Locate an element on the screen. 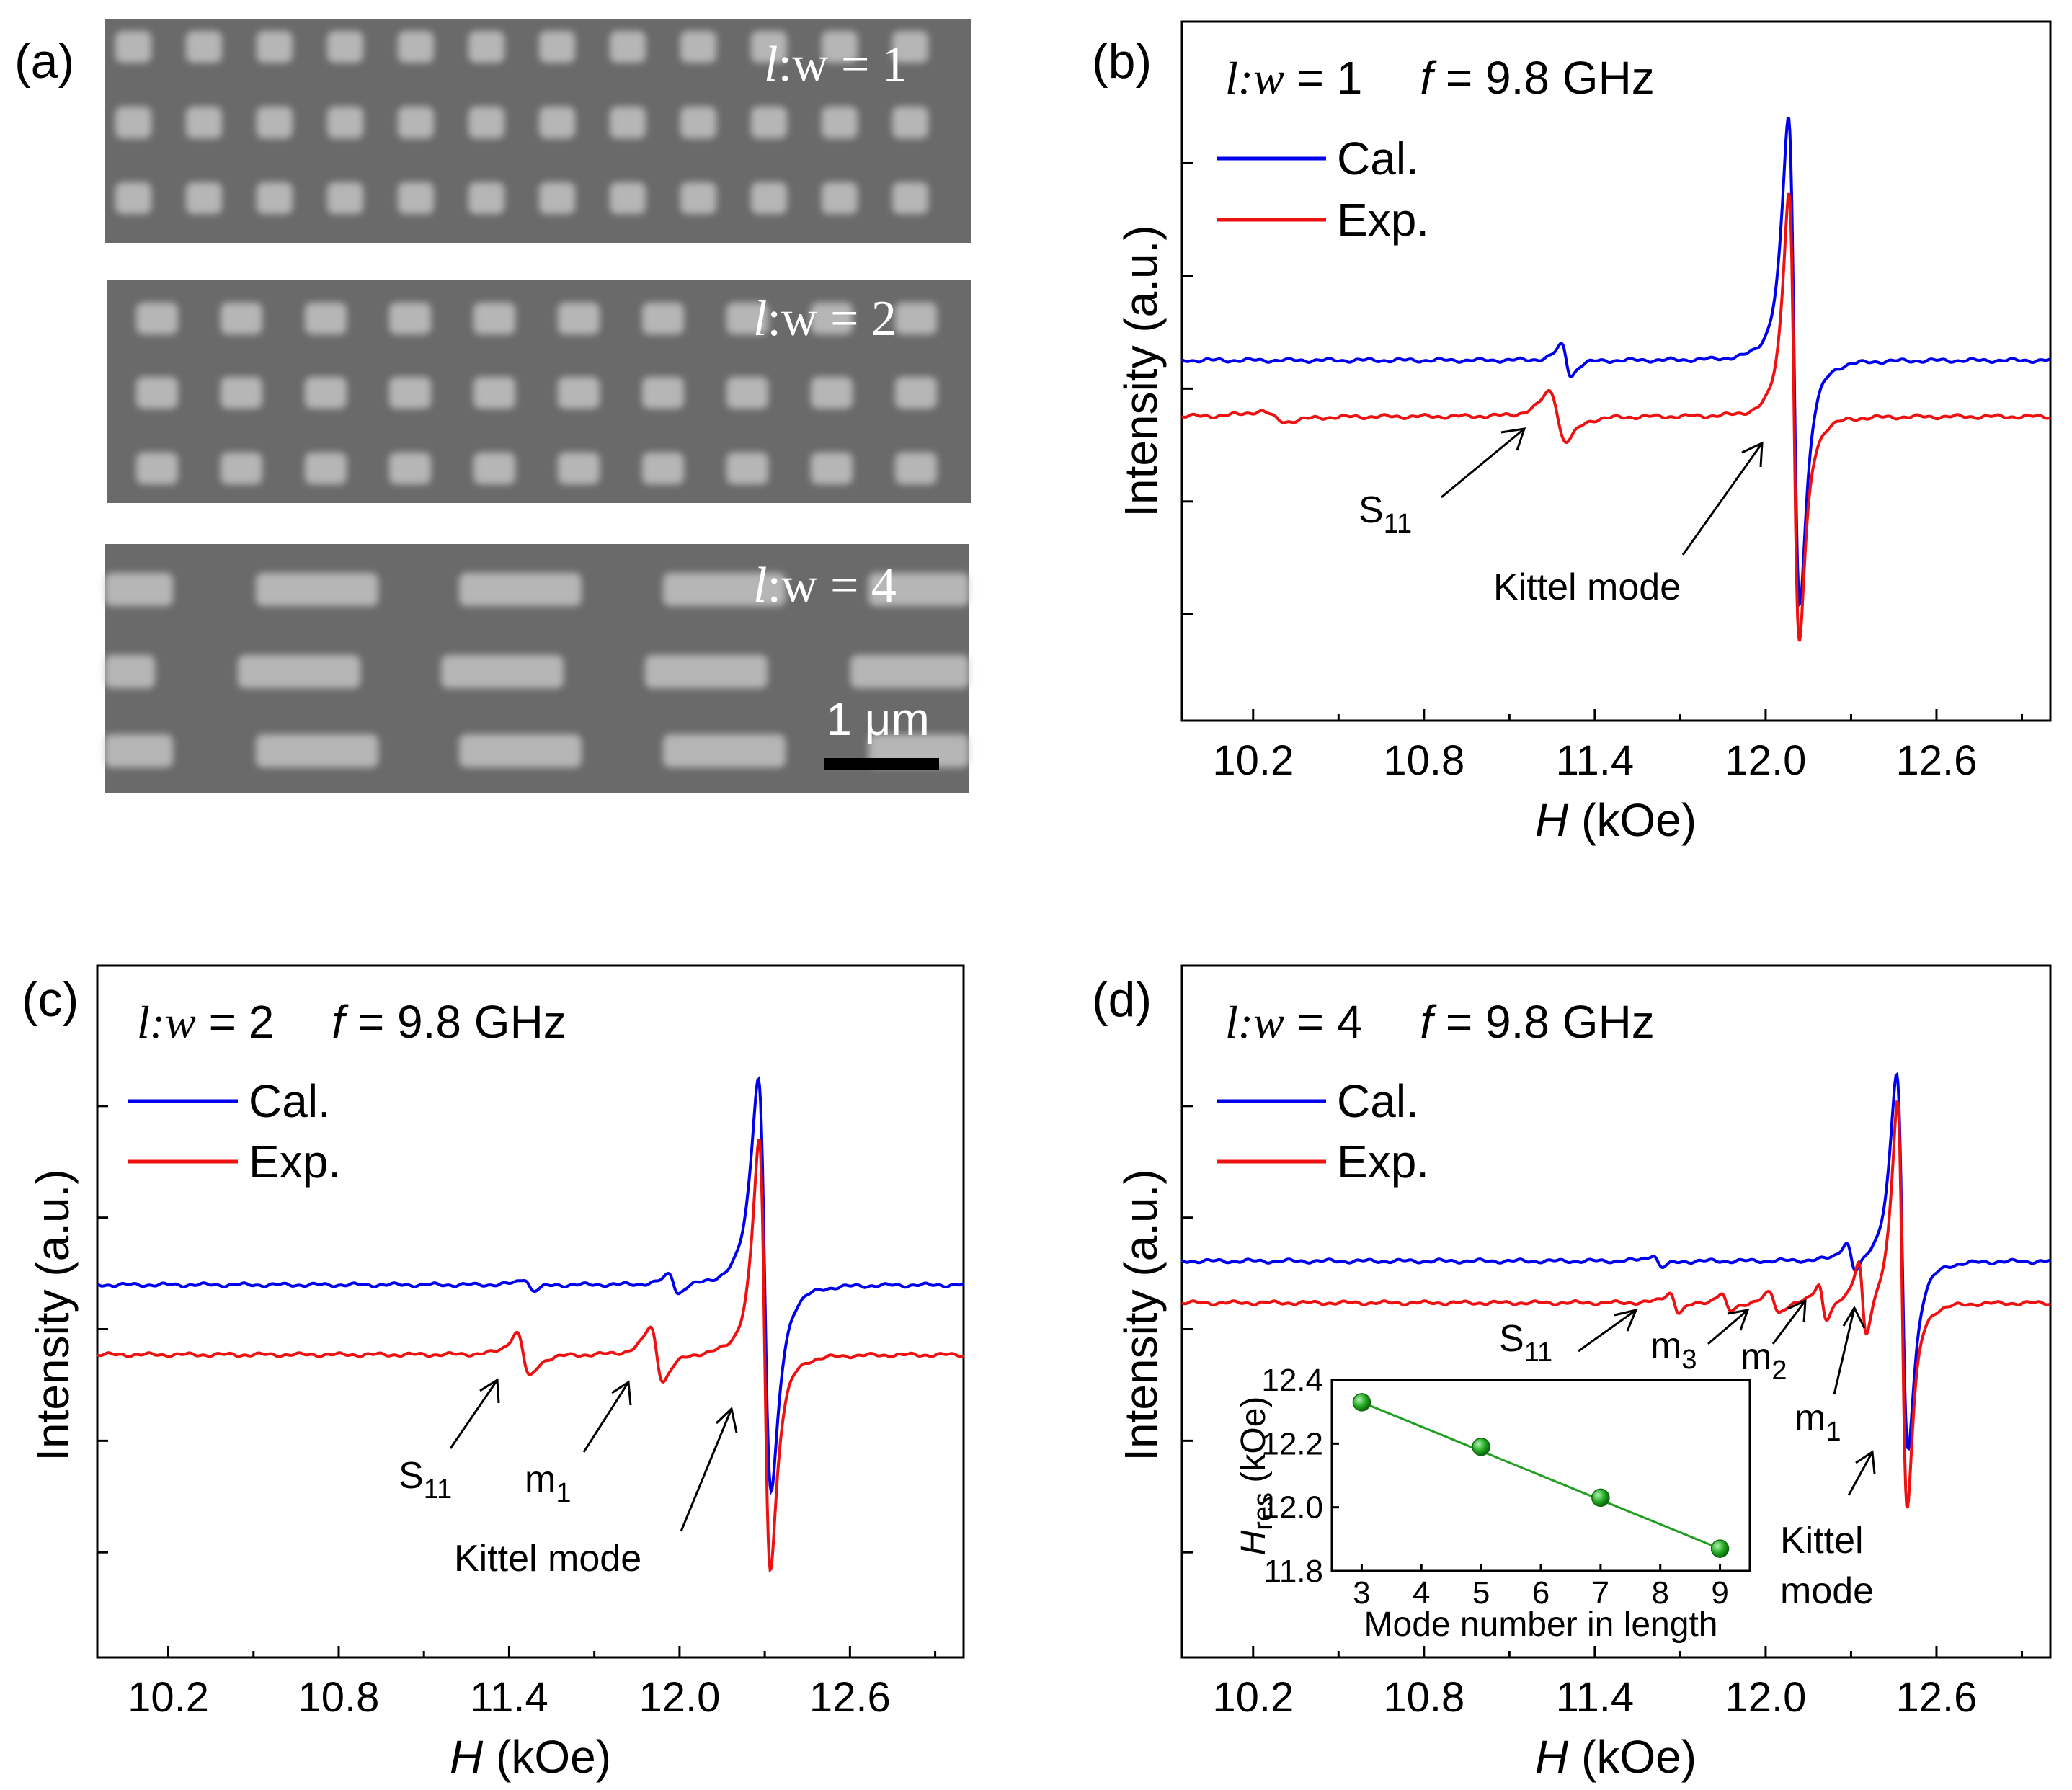 The image size is (2072, 1790). annotation-kittel-c: Kittel mode is located at coordinates (596, 1493).